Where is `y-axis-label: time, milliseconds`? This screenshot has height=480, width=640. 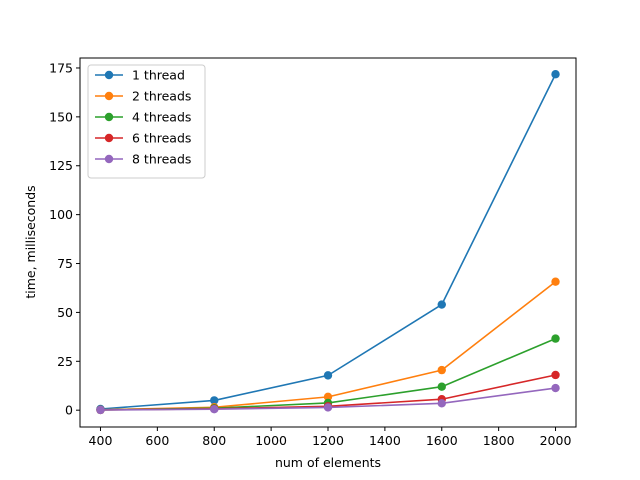
y-axis-label: time, milliseconds is located at coordinates (30, 241).